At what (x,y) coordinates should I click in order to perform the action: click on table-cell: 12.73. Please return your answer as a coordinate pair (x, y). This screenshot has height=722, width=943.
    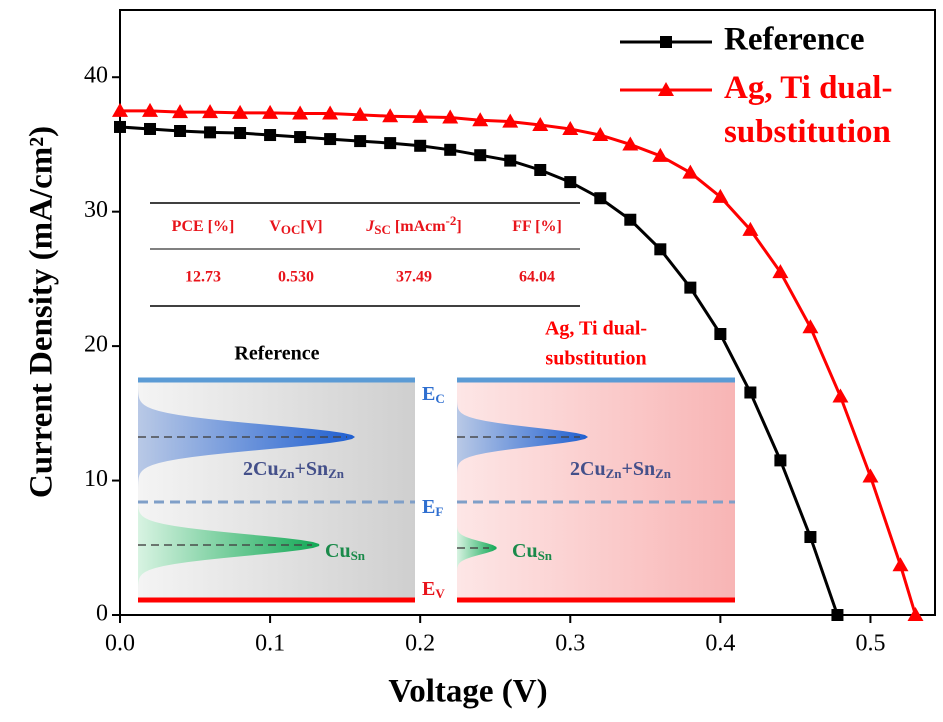
    Looking at the image, I should click on (203, 277).